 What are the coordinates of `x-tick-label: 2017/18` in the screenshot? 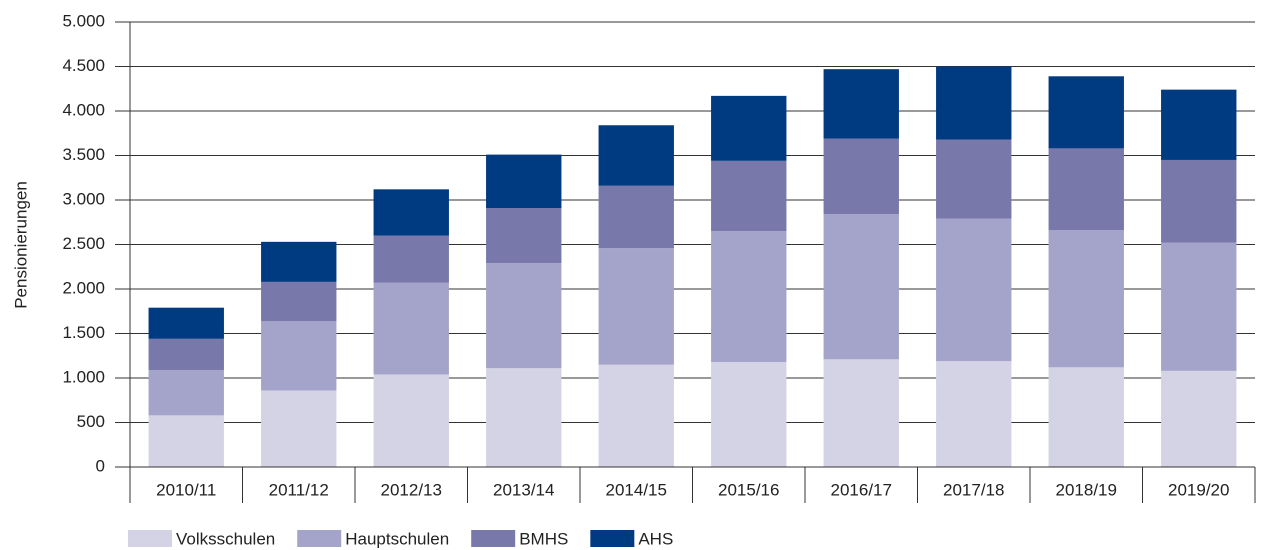 It's located at (973, 489).